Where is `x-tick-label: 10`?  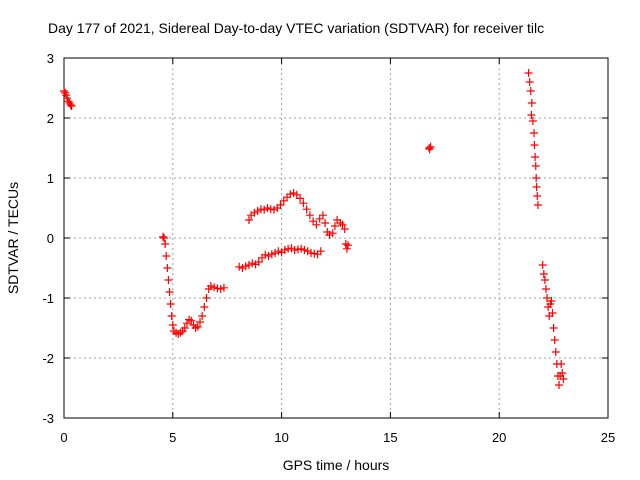
x-tick-label: 10 is located at coordinates (281, 437).